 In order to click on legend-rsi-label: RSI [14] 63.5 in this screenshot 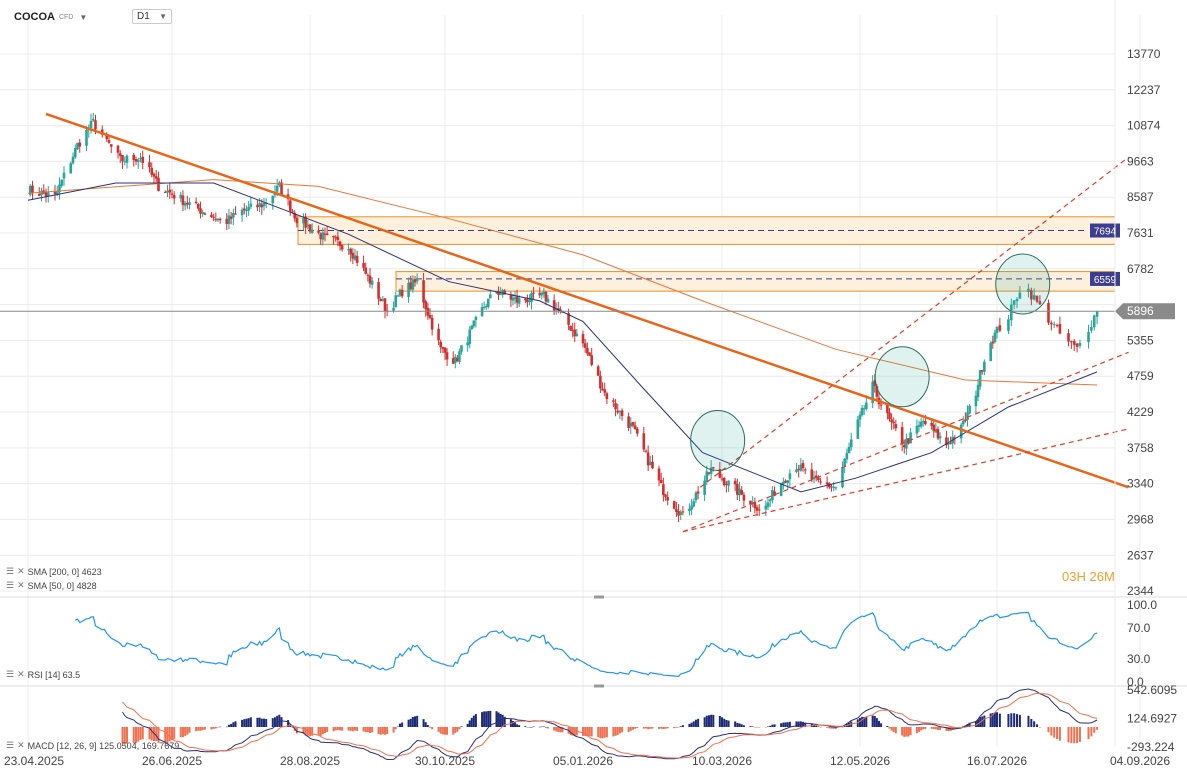, I will do `click(54, 674)`.